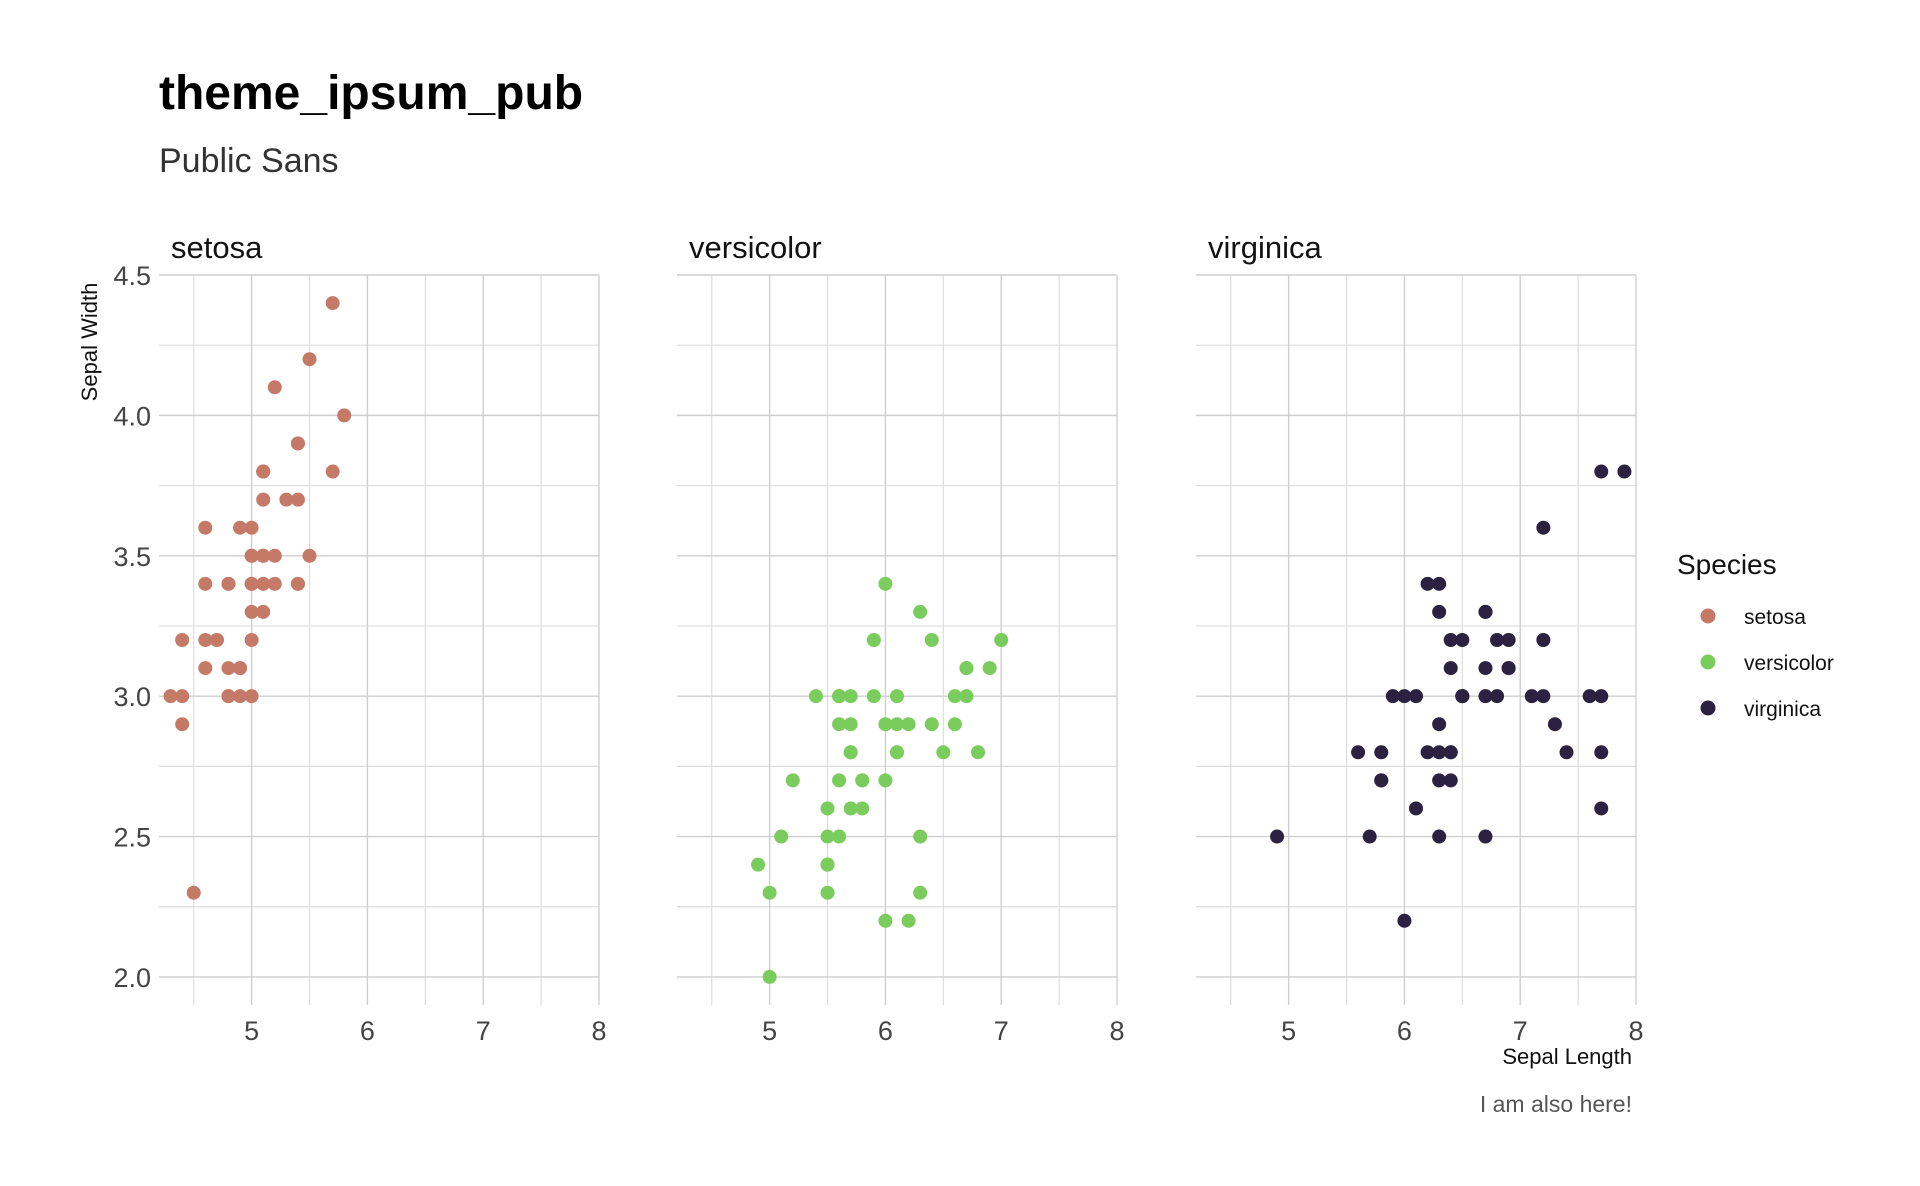  Describe the element at coordinates (217, 247) in the screenshot. I see `facet-label-setosa: setosa` at that location.